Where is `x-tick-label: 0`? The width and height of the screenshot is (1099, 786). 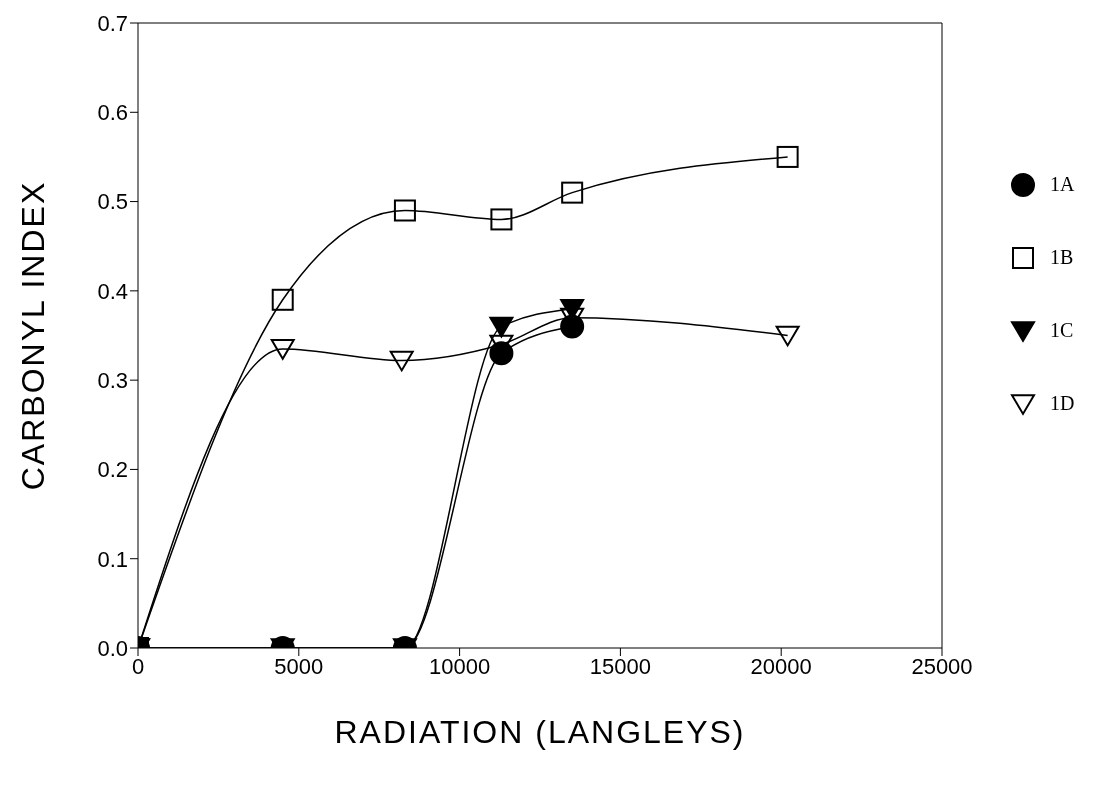
x-tick-label: 0 is located at coordinates (138, 666).